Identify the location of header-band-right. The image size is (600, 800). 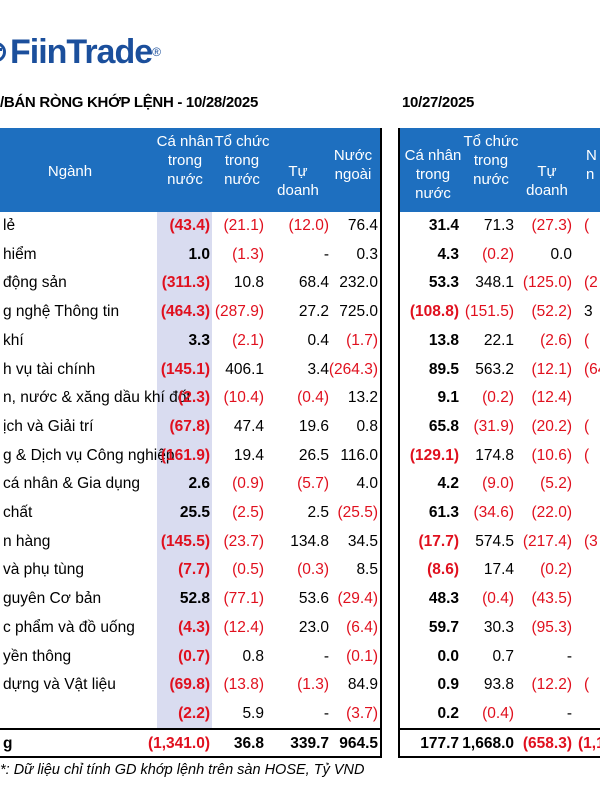
(500, 170).